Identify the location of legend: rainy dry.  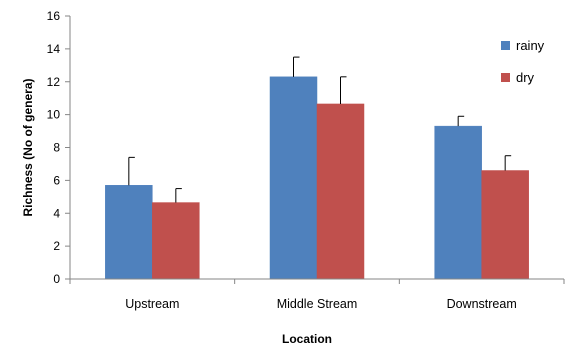
(523, 61).